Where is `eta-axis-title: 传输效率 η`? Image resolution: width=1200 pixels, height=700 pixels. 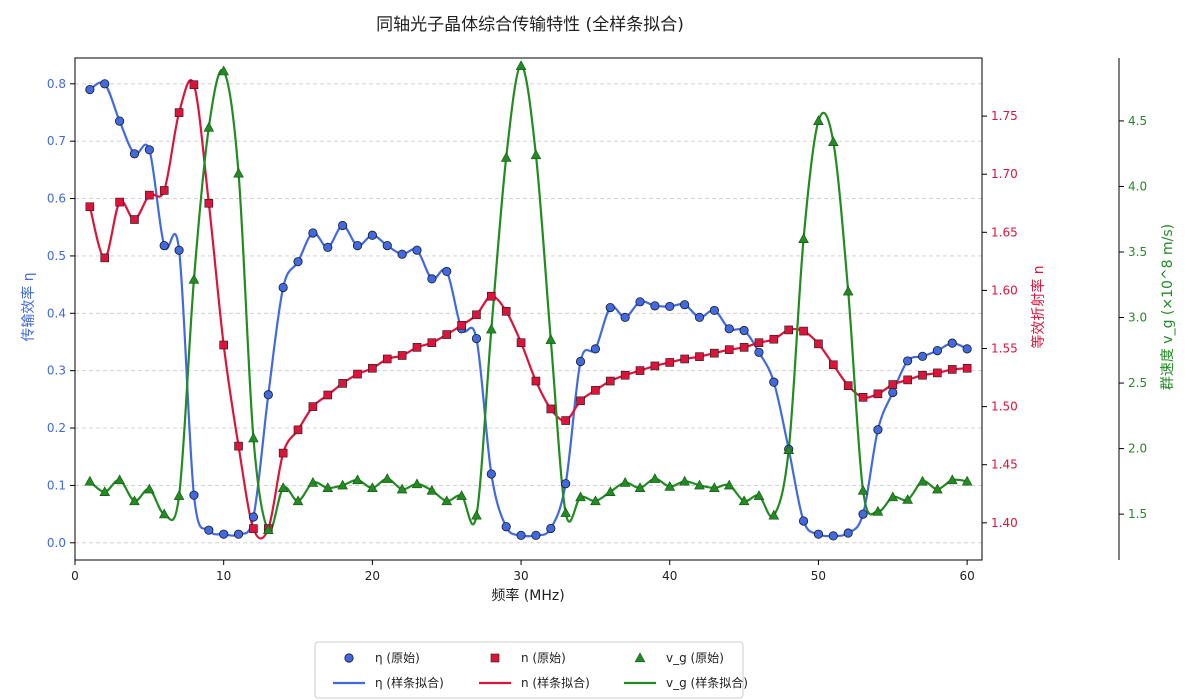
eta-axis-title: 传输效率 η is located at coordinates (28, 306).